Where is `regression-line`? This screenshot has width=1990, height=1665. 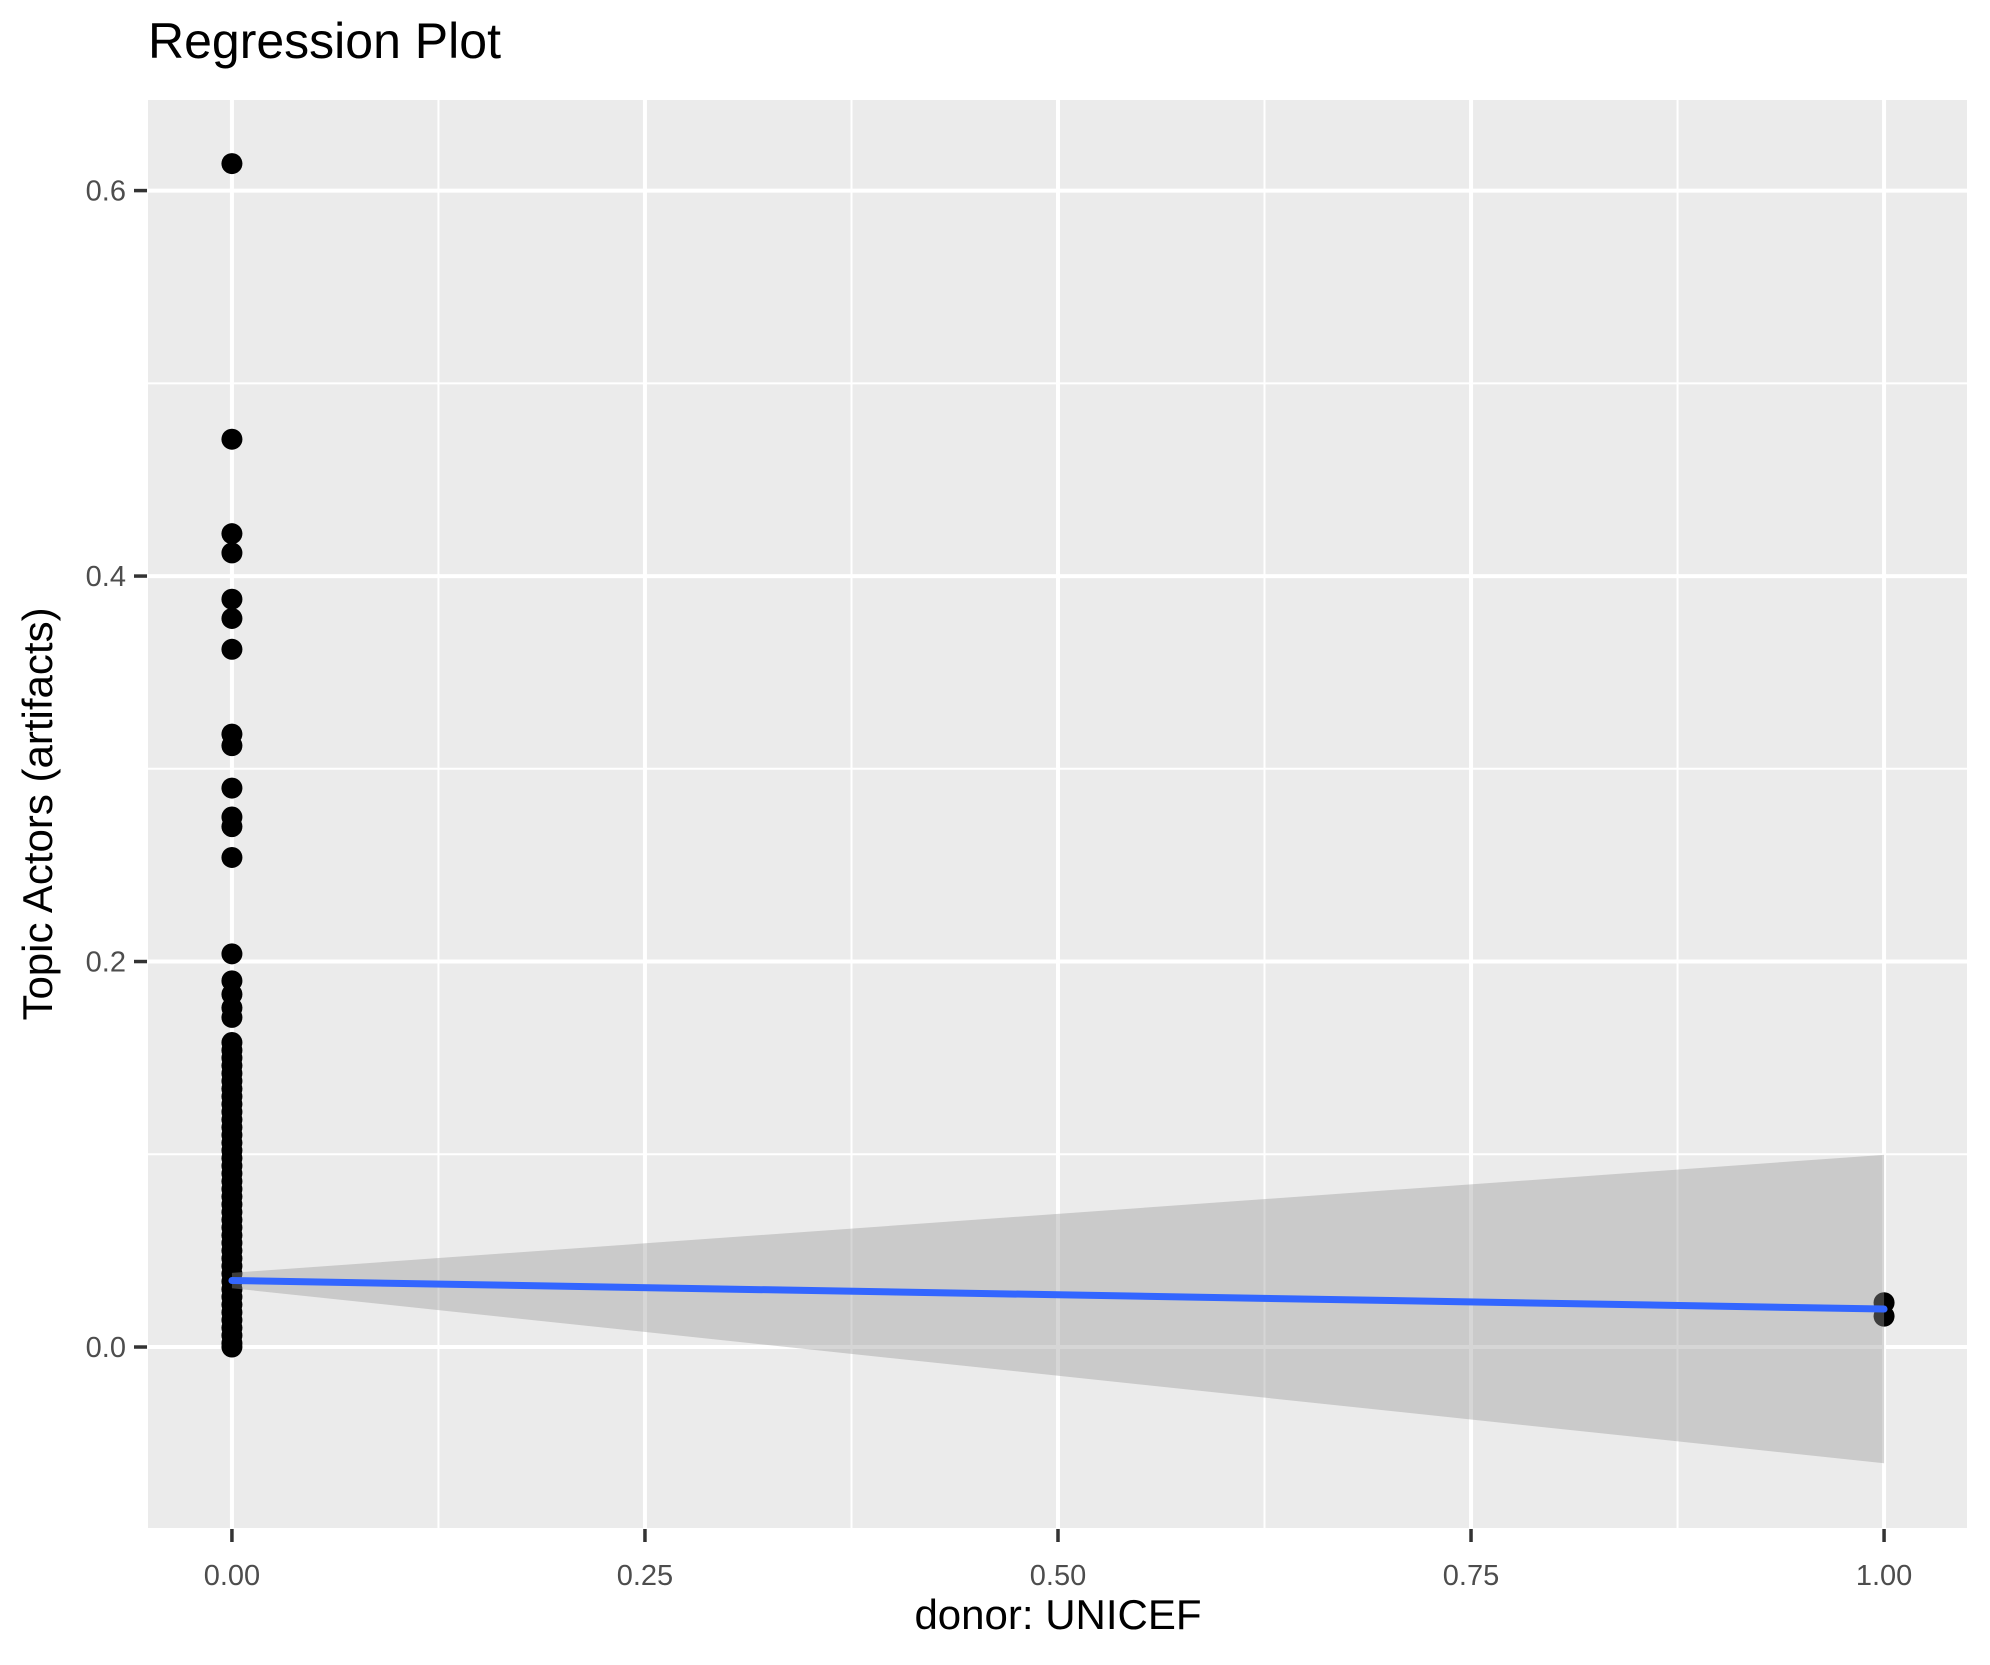 regression-line is located at coordinates (1058, 1295).